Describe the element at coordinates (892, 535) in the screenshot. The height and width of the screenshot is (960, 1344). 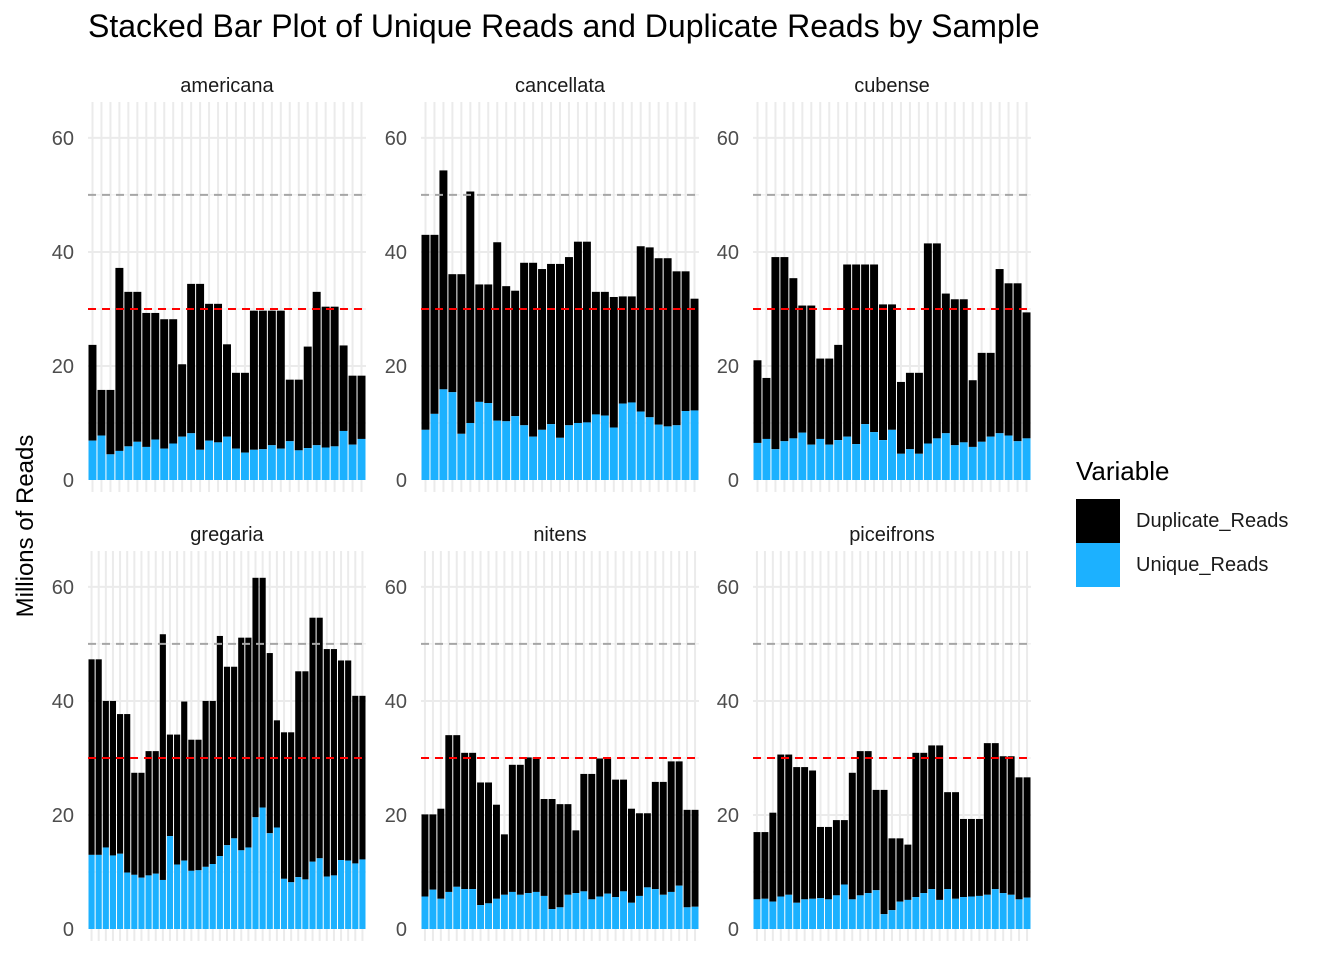
I see `panel-title-piceifrons: piceifrons` at that location.